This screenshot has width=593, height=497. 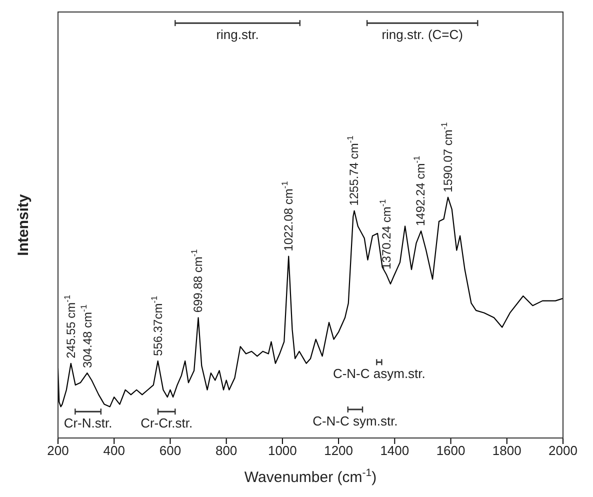 What do you see at coordinates (166, 423) in the screenshot?
I see `annotation: Cr-Cr.str.` at bounding box center [166, 423].